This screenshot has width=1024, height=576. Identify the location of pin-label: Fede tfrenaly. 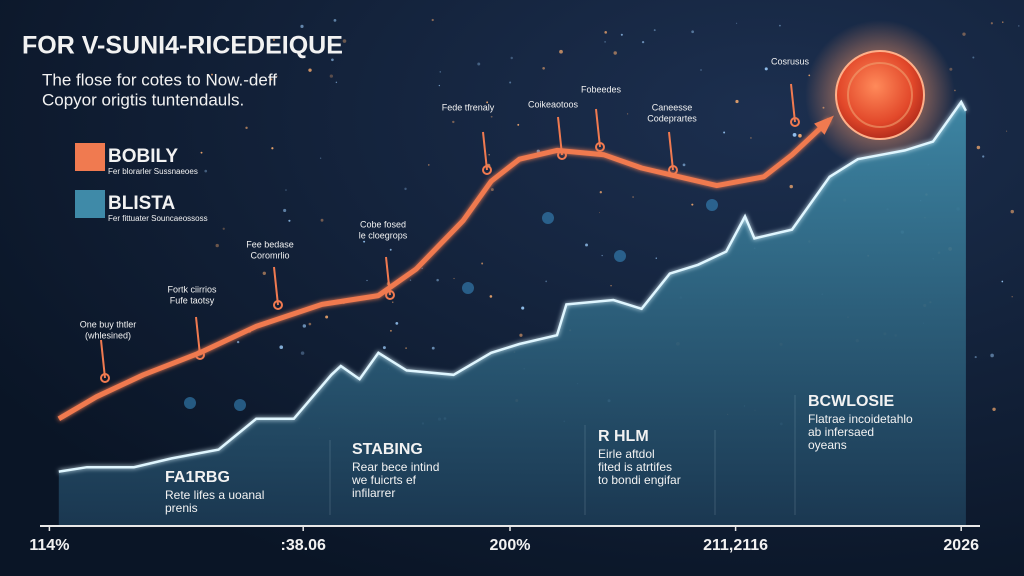
(468, 107).